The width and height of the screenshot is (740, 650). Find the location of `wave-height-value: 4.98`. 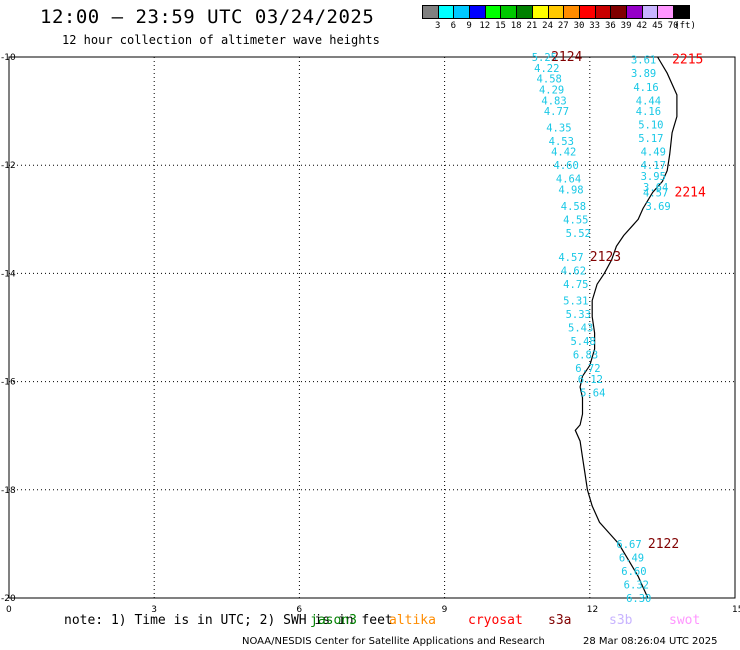

wave-height-value: 4.98 is located at coordinates (570, 191).